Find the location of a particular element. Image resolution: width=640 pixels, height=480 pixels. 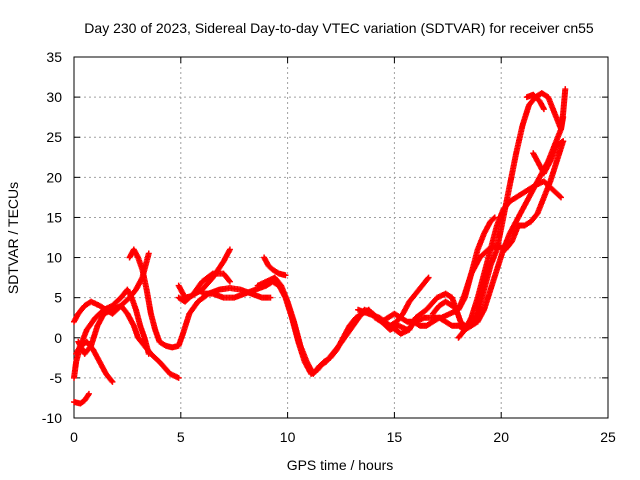

y-tick-label: 10 is located at coordinates (54, 258).